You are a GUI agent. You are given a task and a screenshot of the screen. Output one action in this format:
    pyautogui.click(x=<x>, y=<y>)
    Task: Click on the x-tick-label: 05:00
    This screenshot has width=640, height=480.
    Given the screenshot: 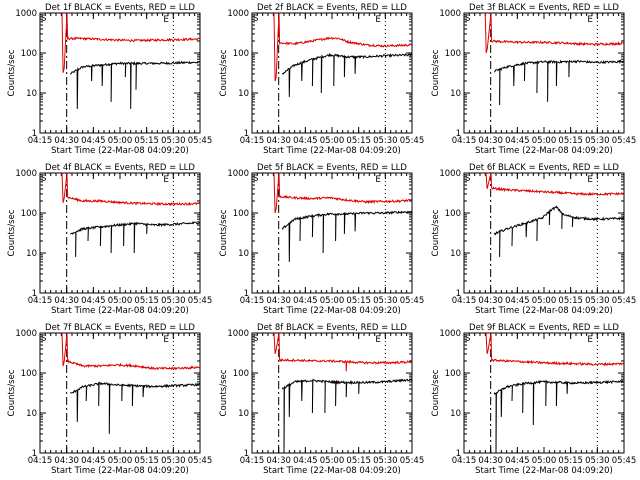 What is the action you would take?
    pyautogui.click(x=544, y=141)
    